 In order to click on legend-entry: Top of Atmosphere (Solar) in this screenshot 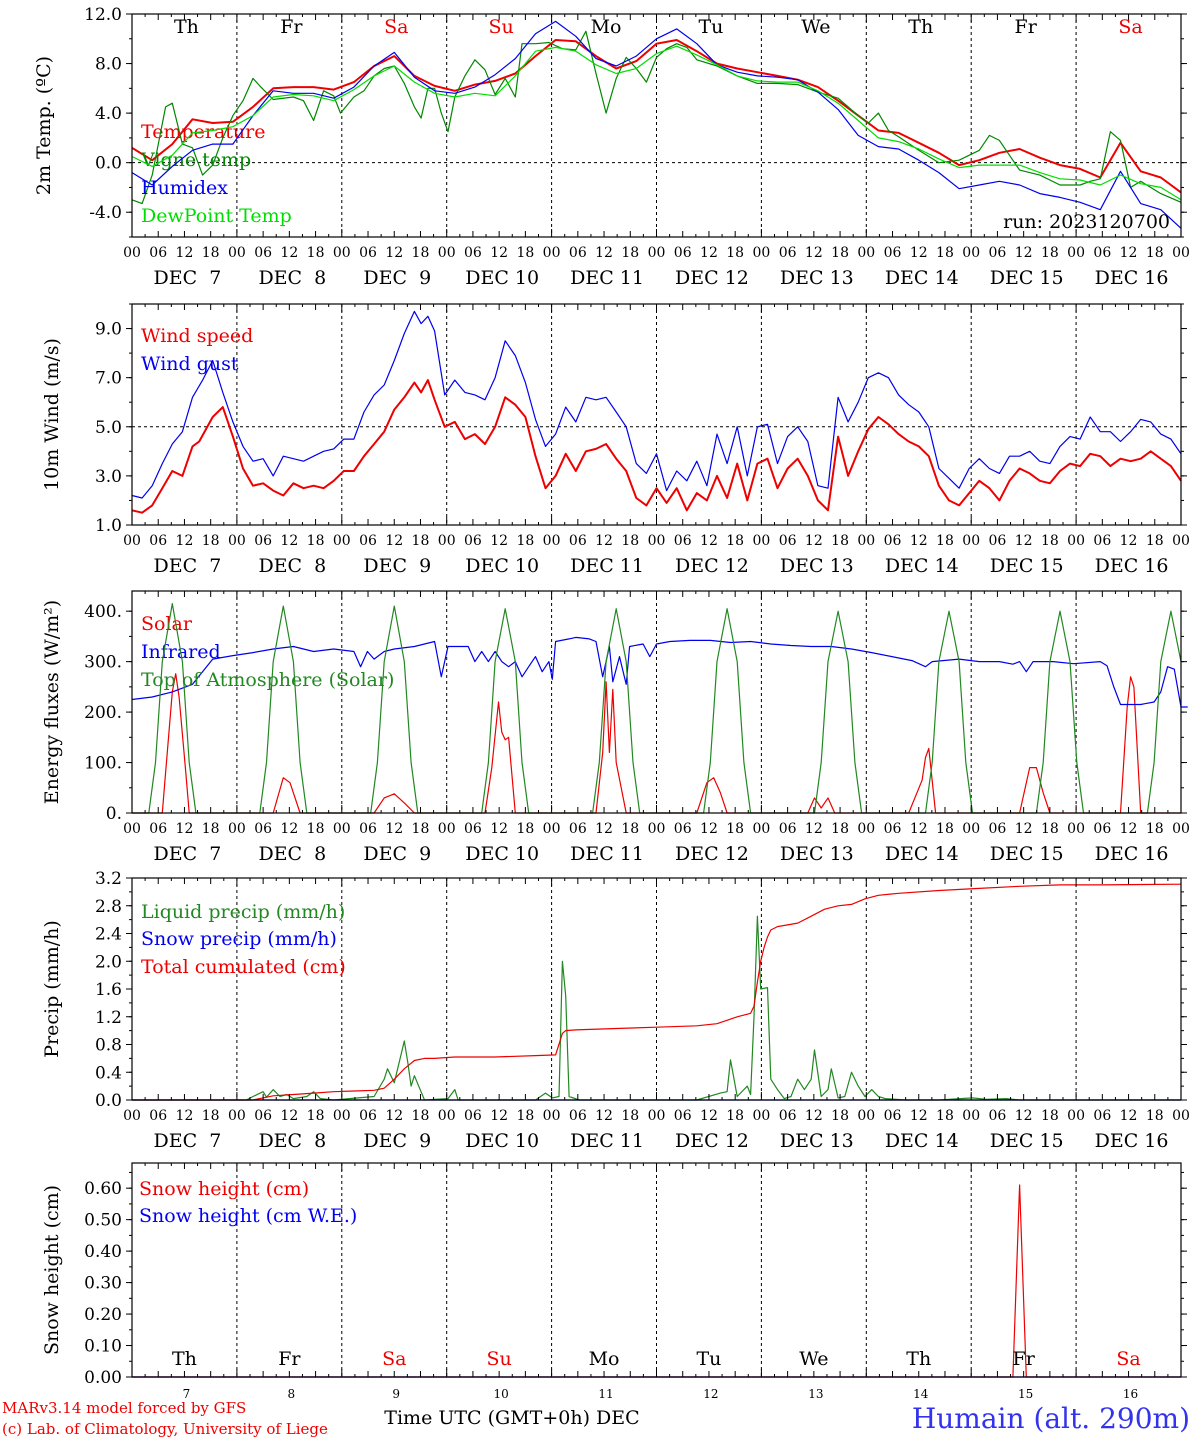, I will do `click(267, 680)`.